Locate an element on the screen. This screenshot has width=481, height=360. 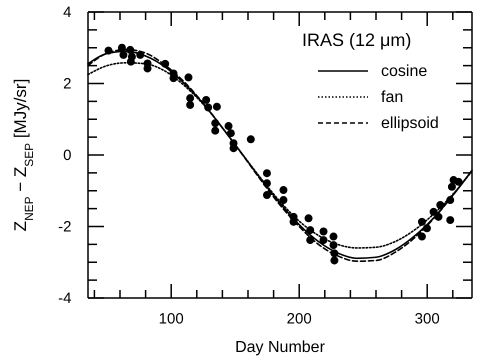
y-tick-label: -2 is located at coordinates (65, 227).